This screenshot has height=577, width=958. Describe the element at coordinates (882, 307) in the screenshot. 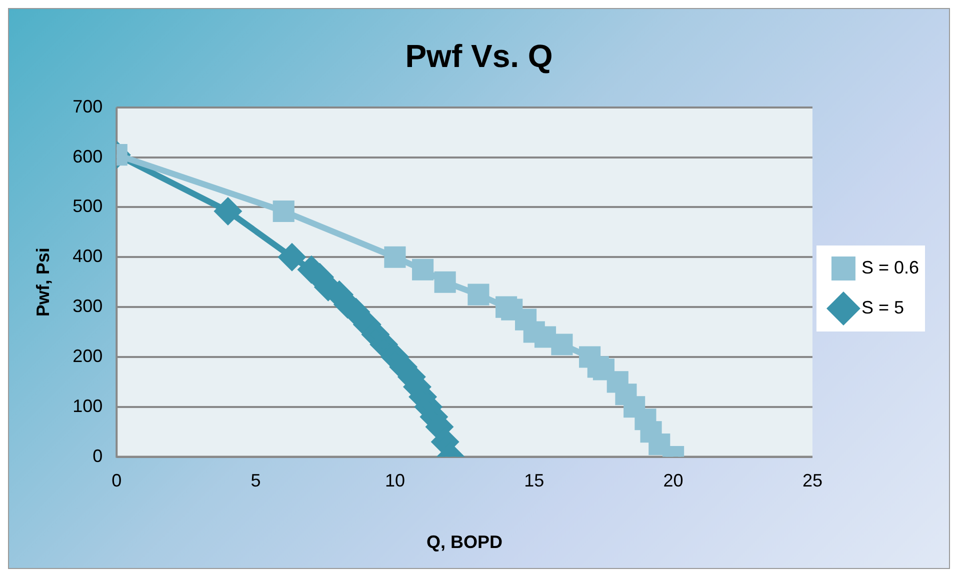

I see `legend-label: S = 5` at that location.